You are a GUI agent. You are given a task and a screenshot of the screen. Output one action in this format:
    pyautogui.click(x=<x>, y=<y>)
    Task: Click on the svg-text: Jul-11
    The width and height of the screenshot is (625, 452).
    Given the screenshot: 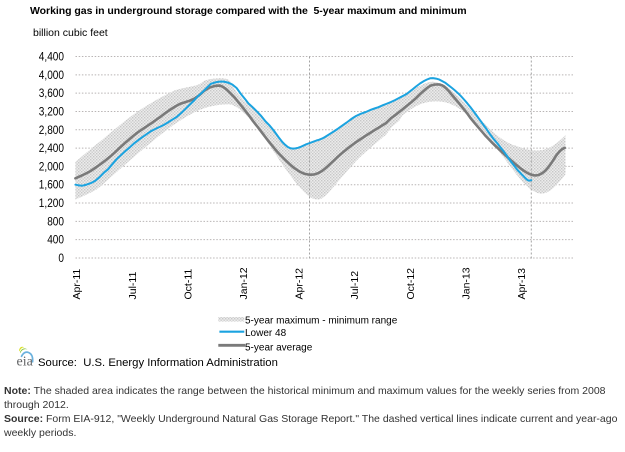 What is the action you would take?
    pyautogui.click(x=133, y=286)
    